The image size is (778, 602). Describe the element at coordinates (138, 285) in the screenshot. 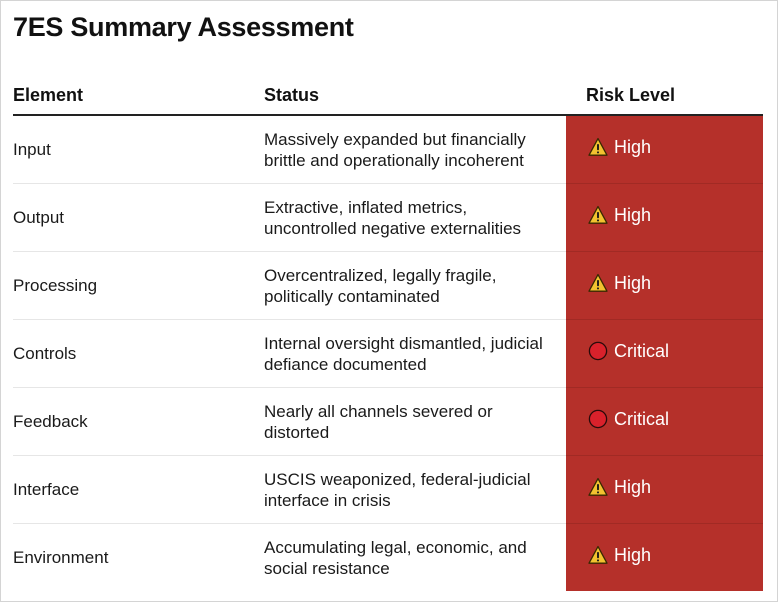

I see `element-cell: Processing` at that location.